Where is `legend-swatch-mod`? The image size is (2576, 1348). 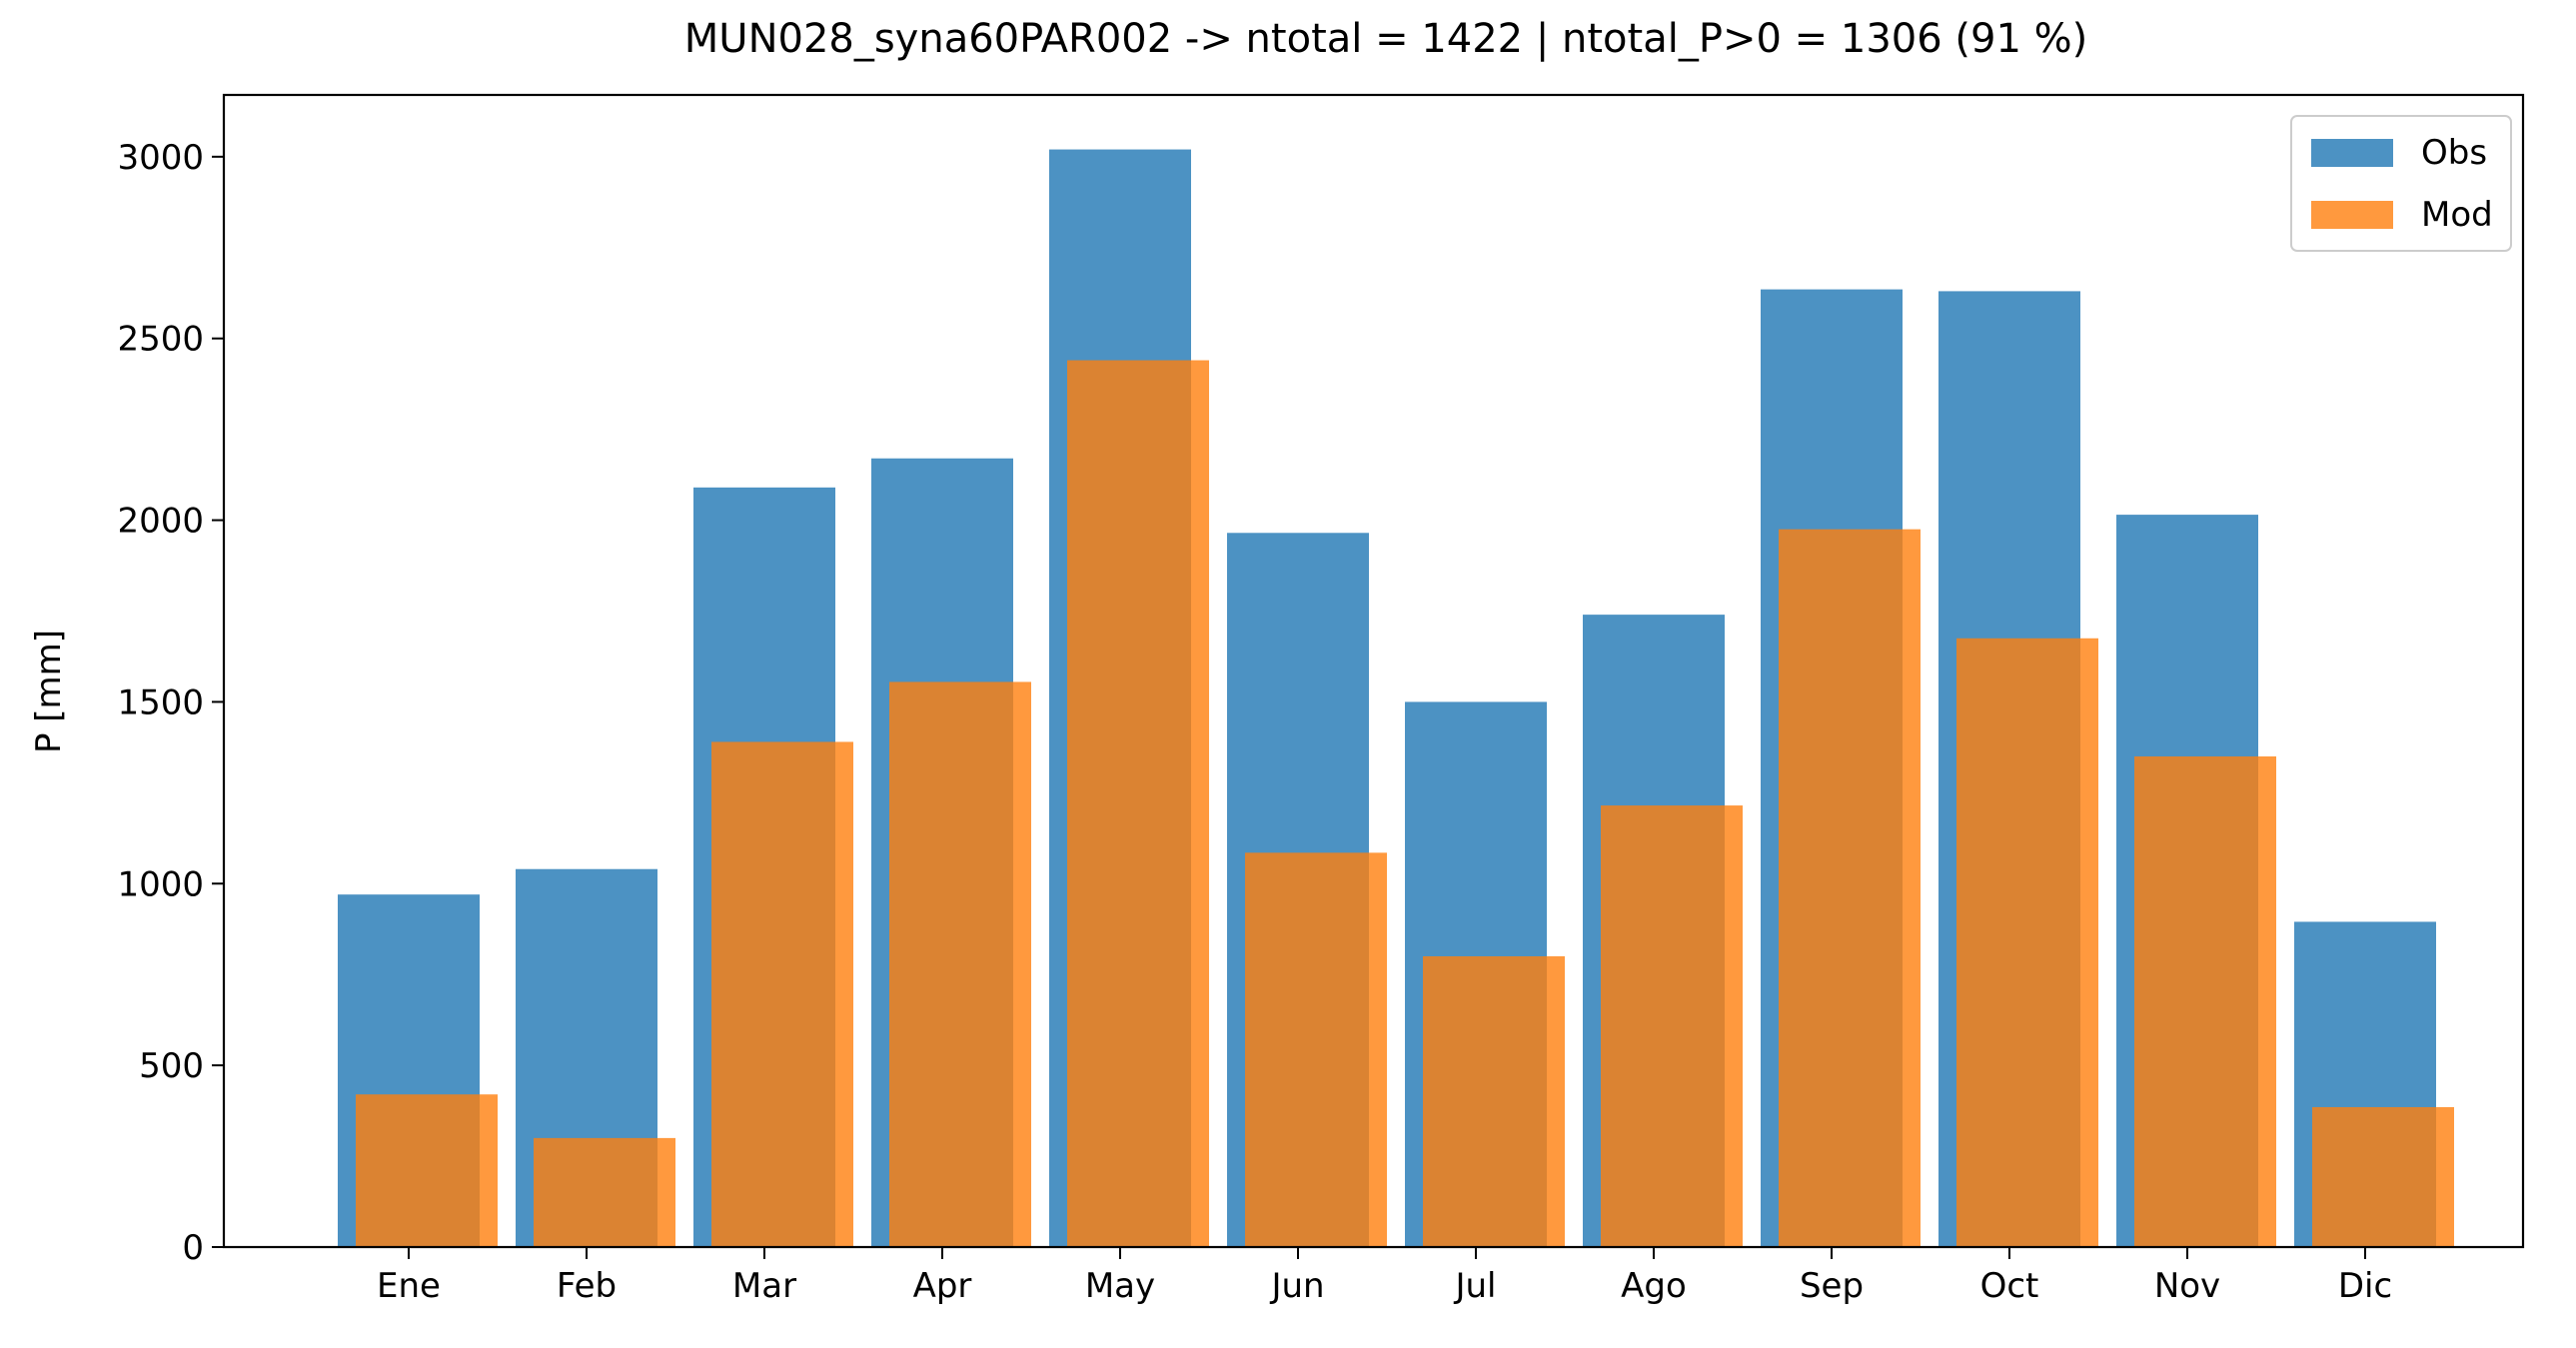
legend-swatch-mod is located at coordinates (2352, 215).